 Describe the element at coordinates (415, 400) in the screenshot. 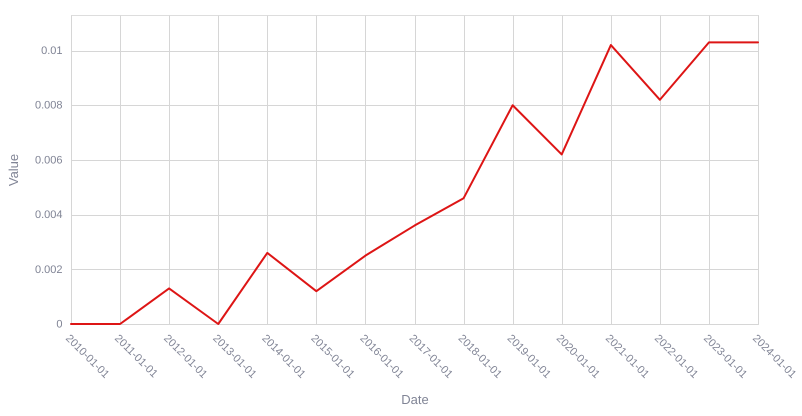

I see `x-axis-title: Date` at that location.